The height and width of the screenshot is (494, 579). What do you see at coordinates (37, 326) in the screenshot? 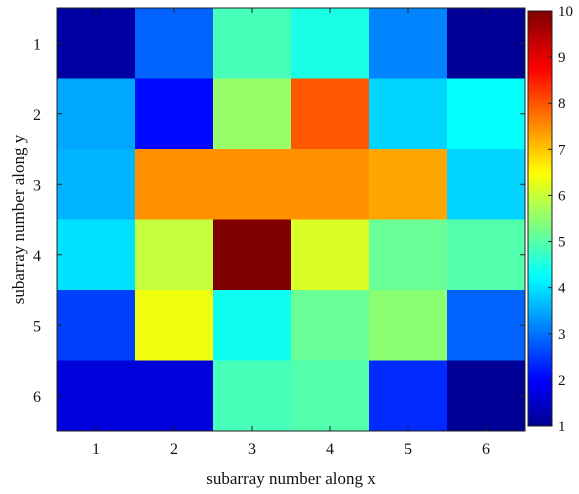
I see `y-tick-label: 5` at bounding box center [37, 326].